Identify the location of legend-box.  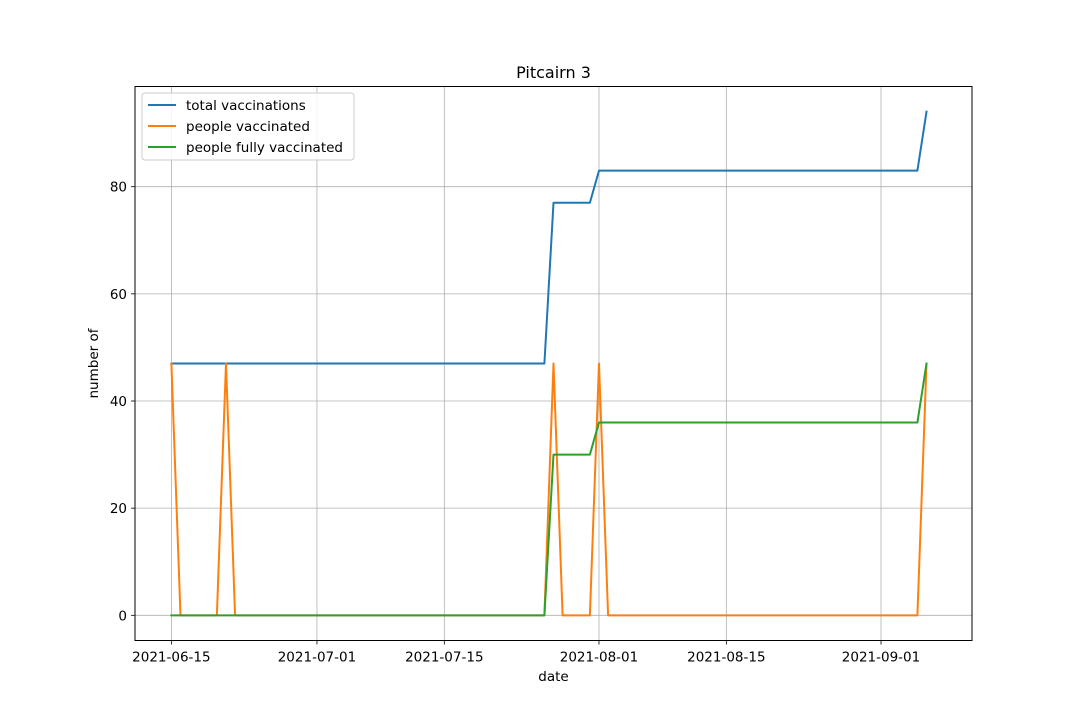
(248, 126).